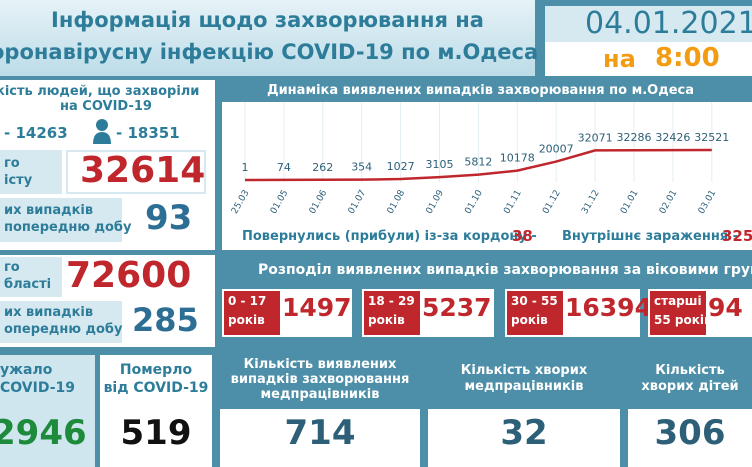 Image resolution: width=752 pixels, height=467 pixels. I want to click on x-tick-label: 03.01, so click(708, 202).